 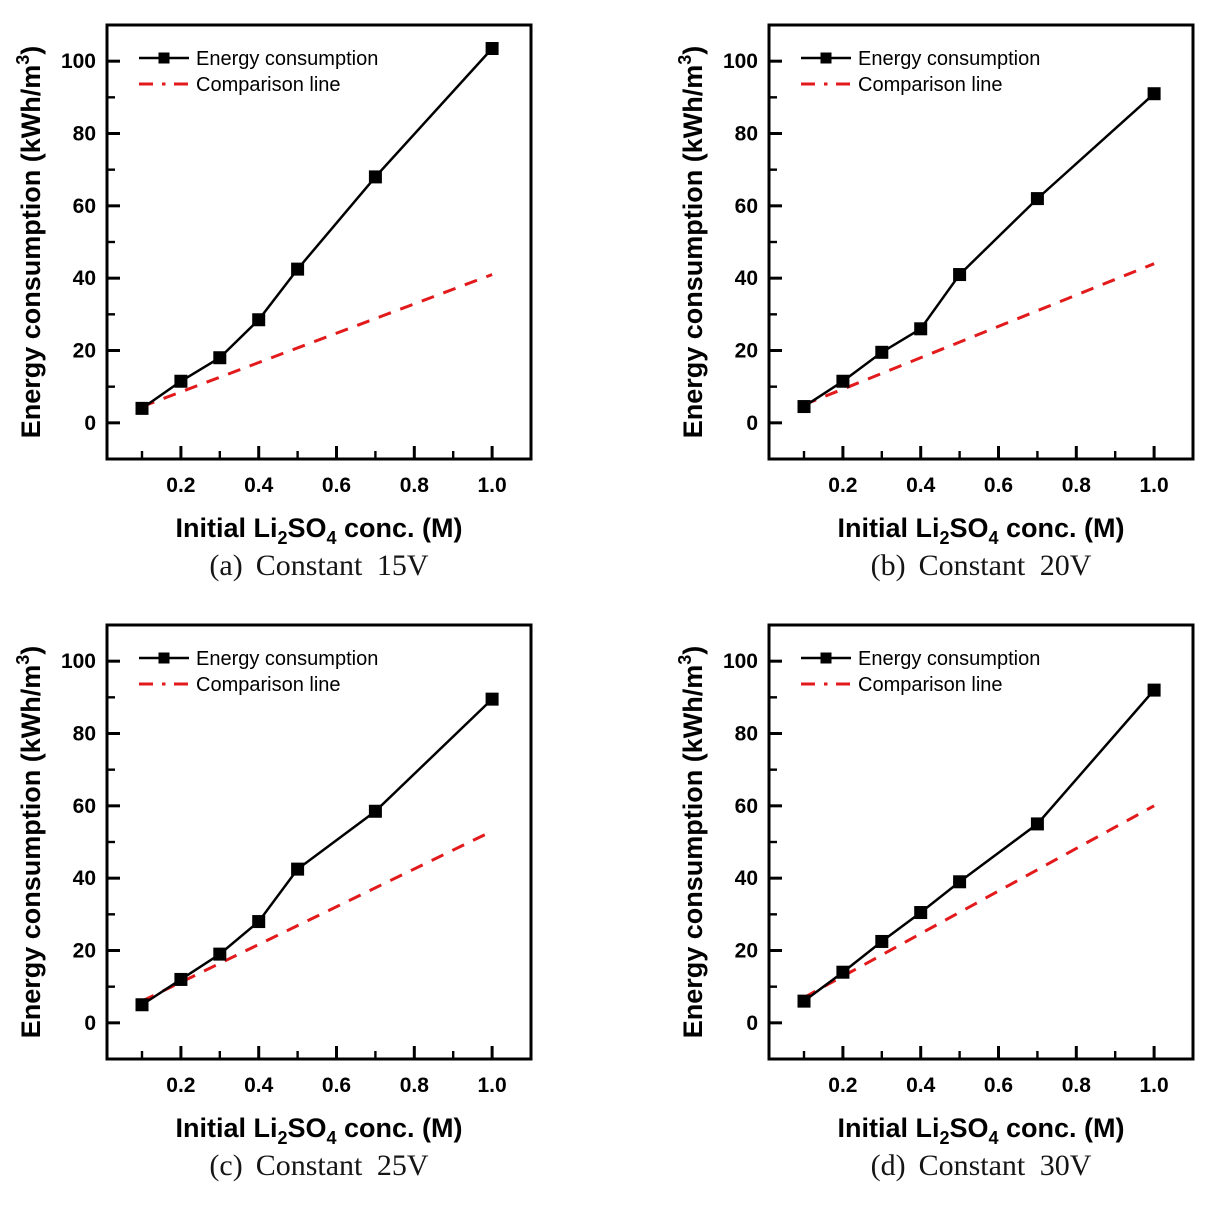 I want to click on caption-d-tag: (d), so click(x=888, y=1165).